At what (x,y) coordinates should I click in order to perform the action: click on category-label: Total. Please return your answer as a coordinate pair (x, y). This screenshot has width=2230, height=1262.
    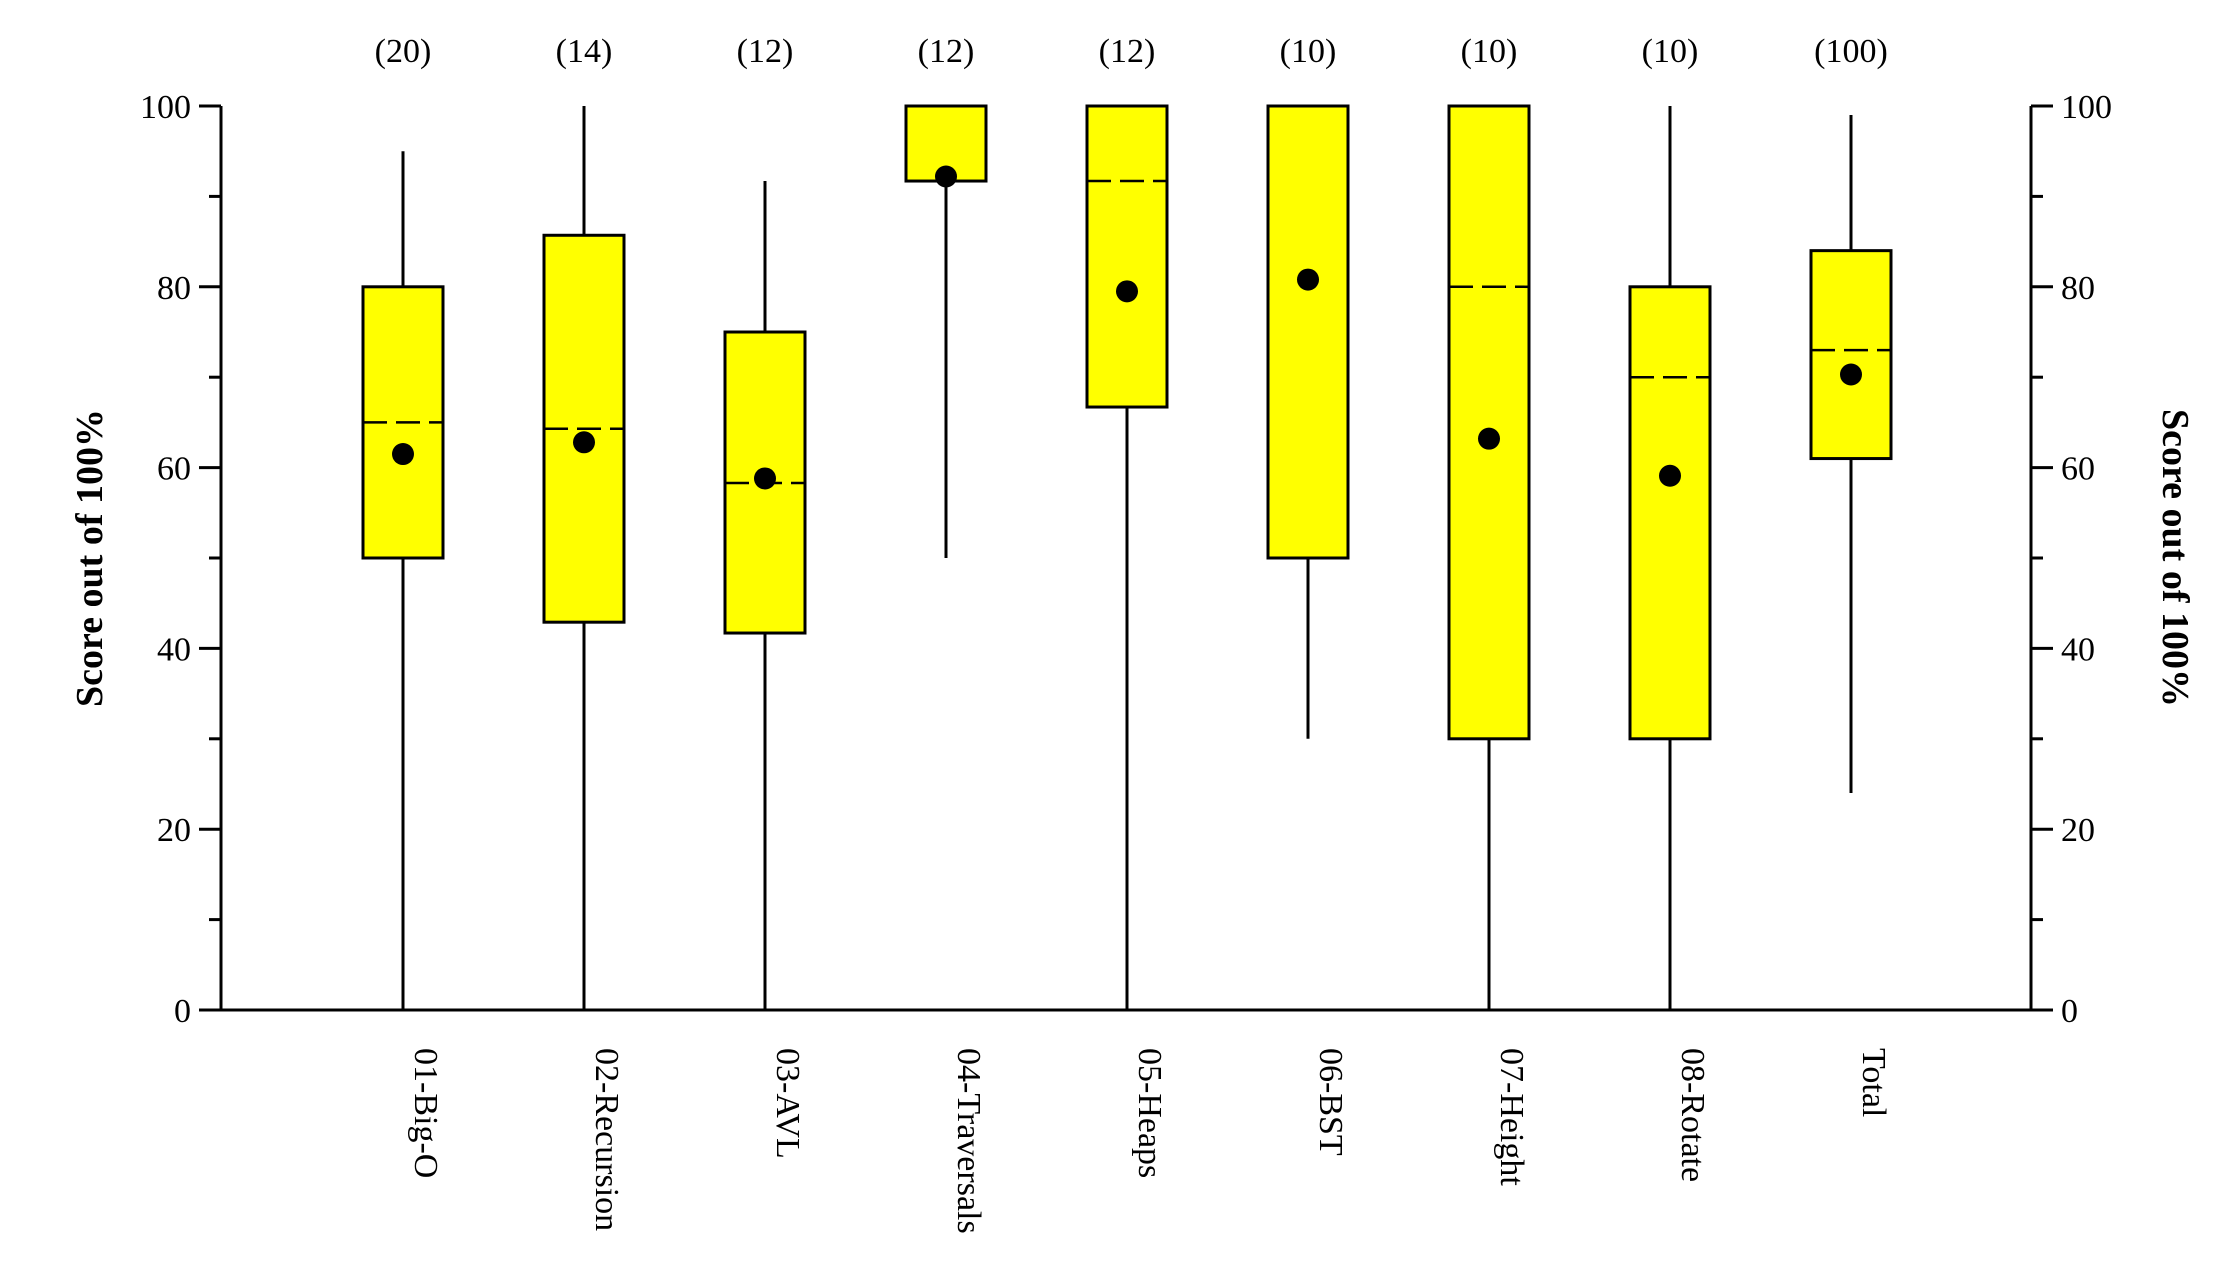
    Looking at the image, I should click on (1873, 1082).